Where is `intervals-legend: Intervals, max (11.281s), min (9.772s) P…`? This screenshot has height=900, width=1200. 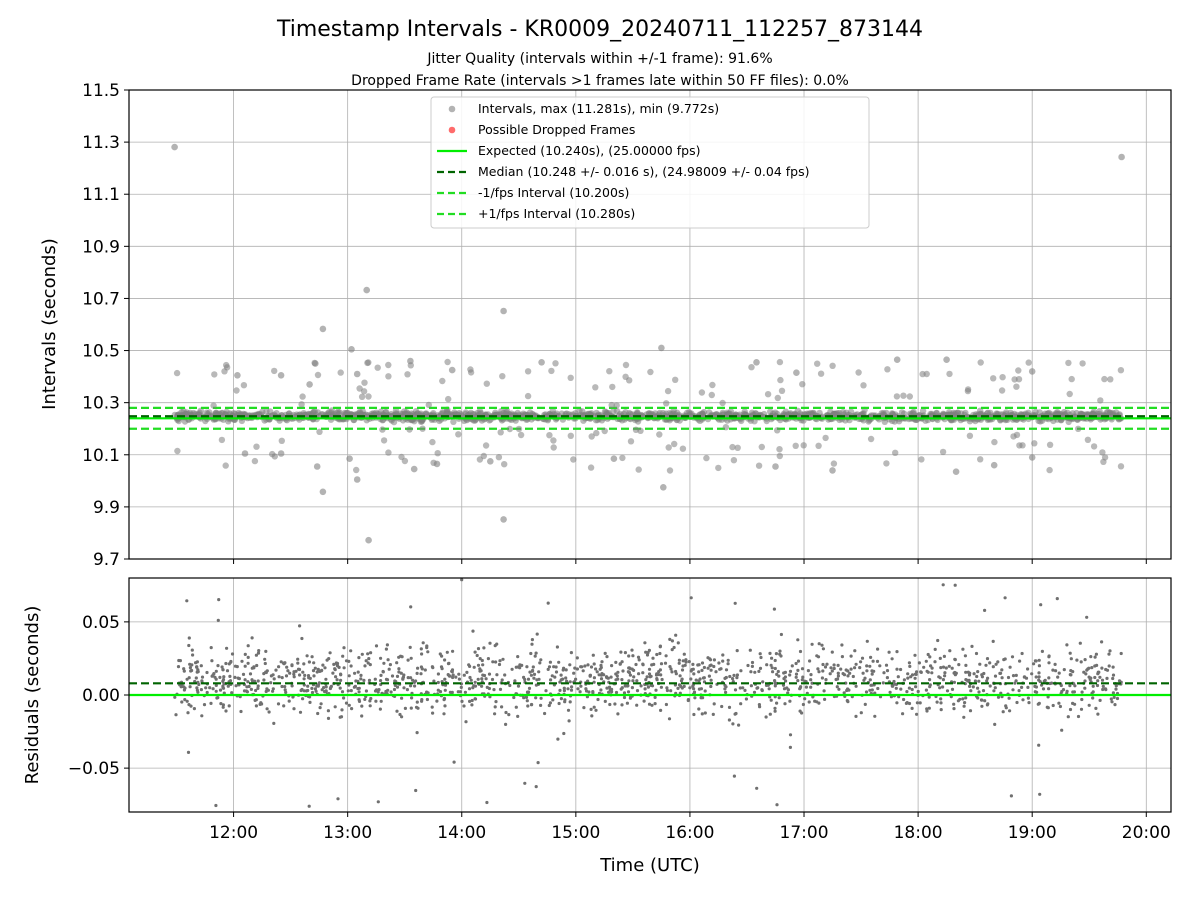
intervals-legend: Intervals, max (11.281s), min (9.772s) P… is located at coordinates (650, 162).